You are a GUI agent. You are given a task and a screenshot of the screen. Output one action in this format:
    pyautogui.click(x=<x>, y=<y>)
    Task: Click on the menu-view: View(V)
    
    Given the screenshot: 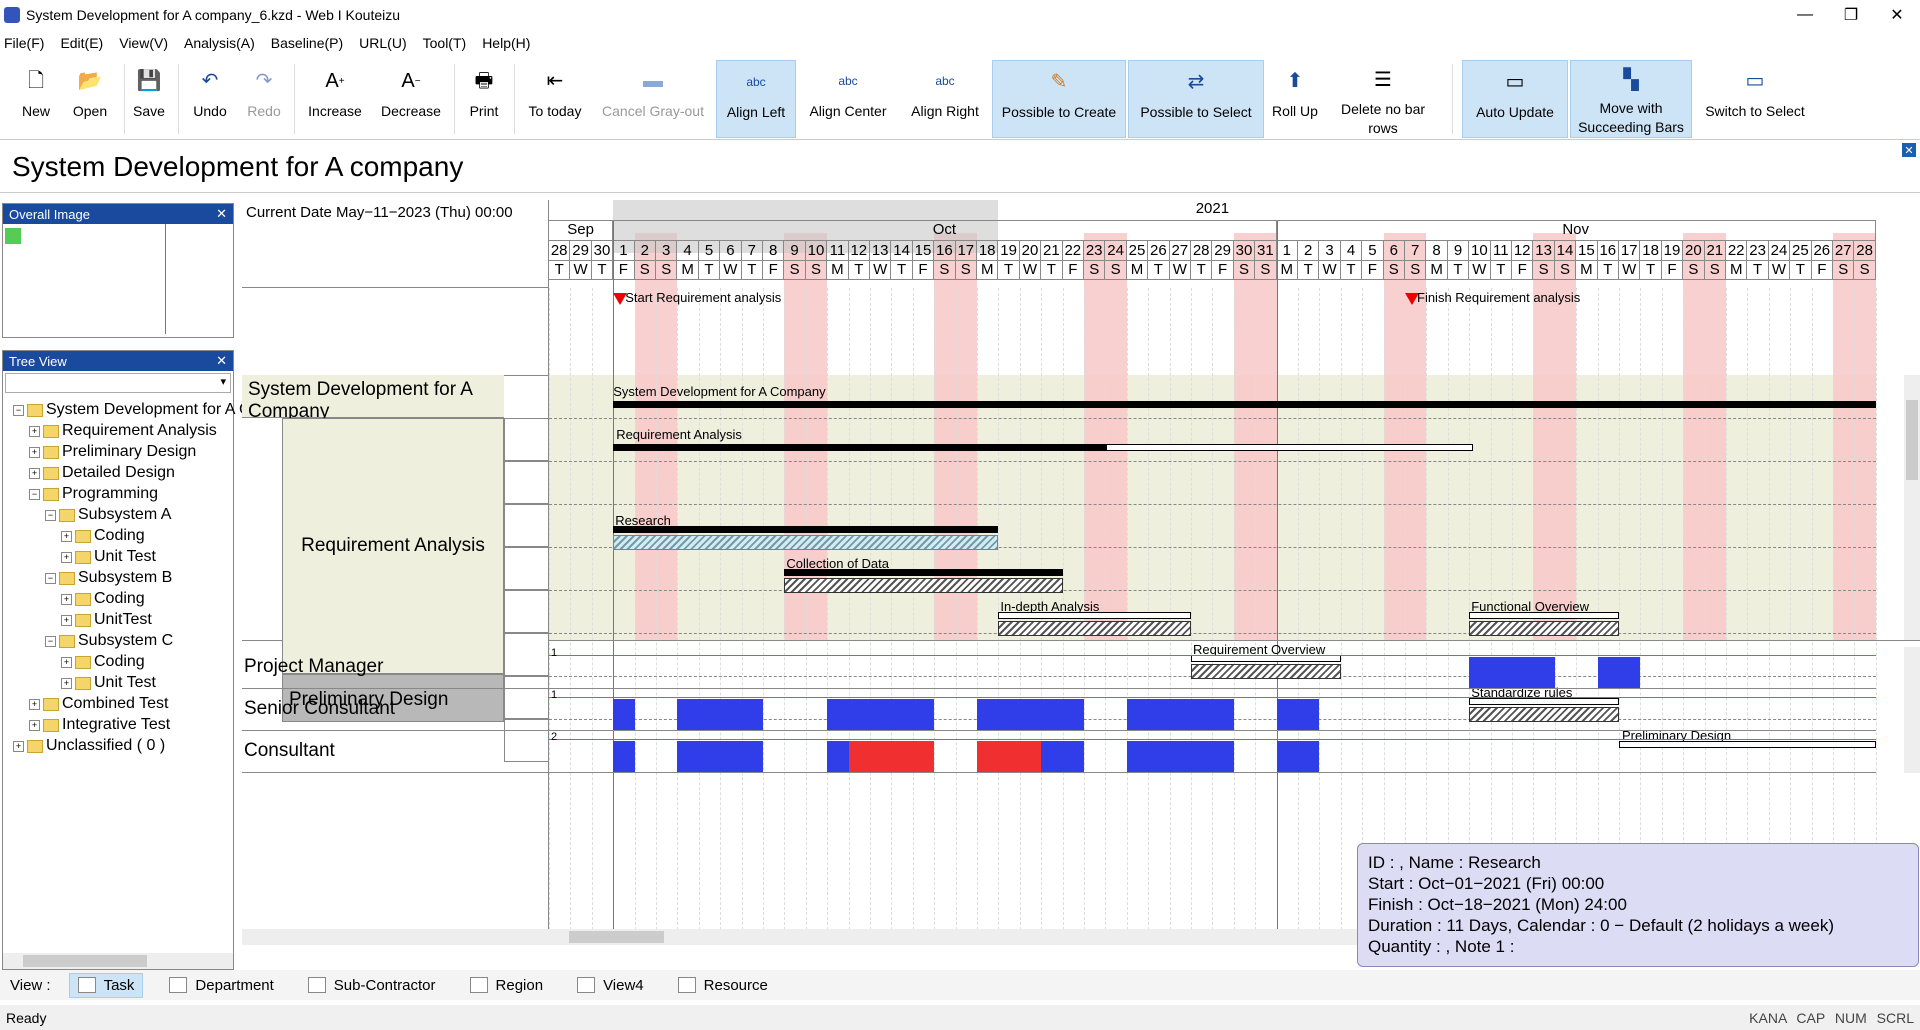 What is the action you would take?
    pyautogui.click(x=143, y=43)
    